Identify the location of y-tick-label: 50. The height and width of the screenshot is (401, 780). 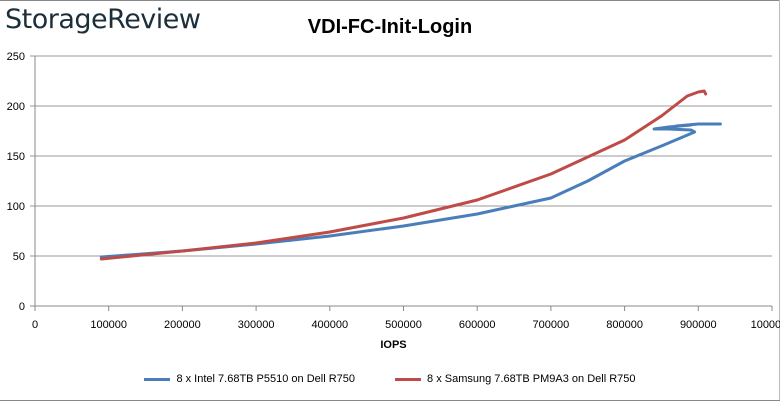
(19, 257).